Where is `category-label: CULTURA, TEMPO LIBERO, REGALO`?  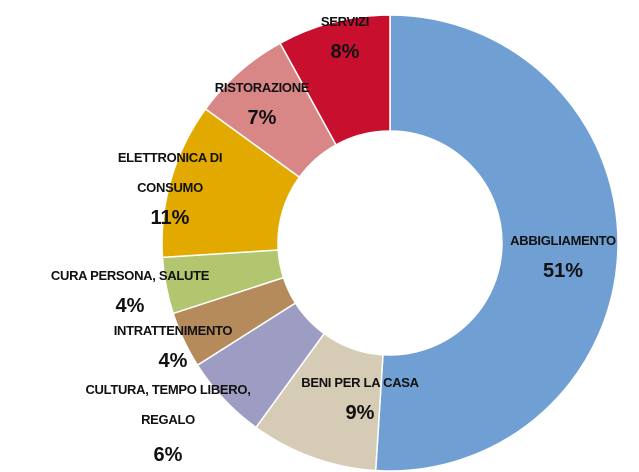
category-label: CULTURA, TEMPO LIBERO, REGALO is located at coordinates (168, 404).